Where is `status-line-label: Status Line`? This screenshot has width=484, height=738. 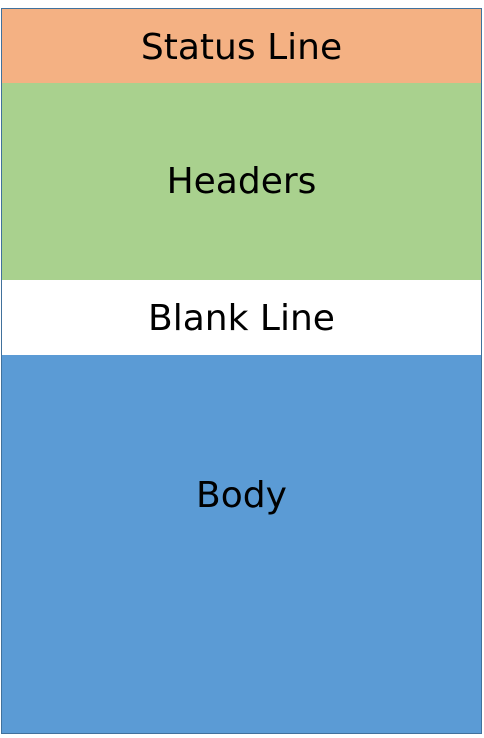
status-line-label: Status Line is located at coordinates (241, 47).